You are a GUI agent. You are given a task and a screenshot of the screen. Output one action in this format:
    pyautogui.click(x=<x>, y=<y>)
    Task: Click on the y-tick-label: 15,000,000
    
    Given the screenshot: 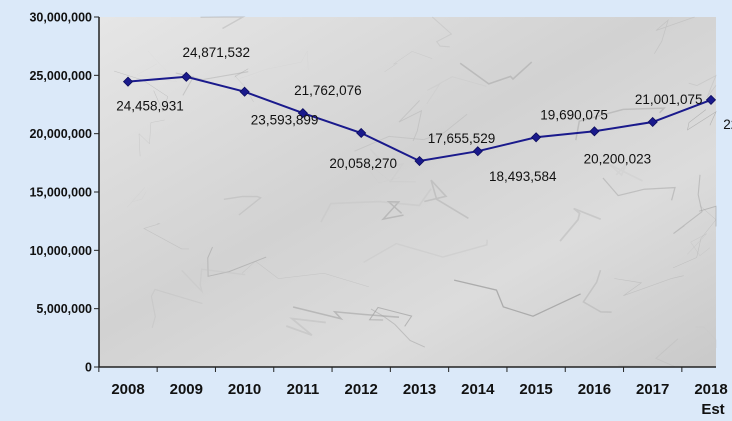 What is the action you would take?
    pyautogui.click(x=60, y=193)
    